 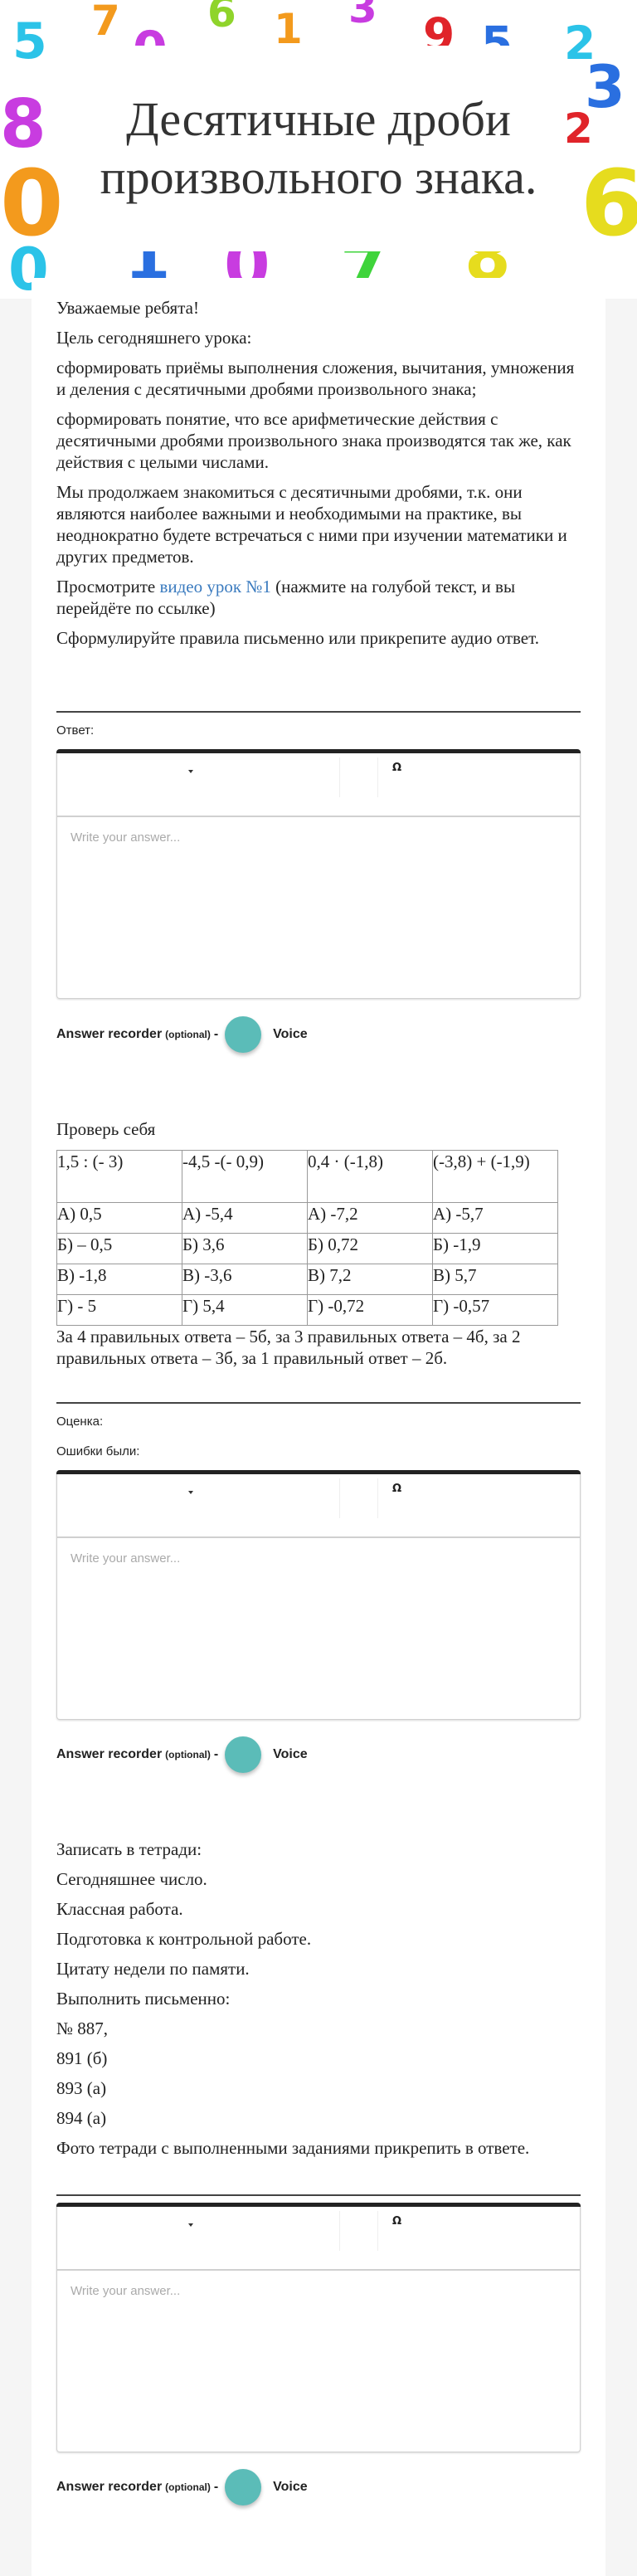 What do you see at coordinates (129, 1849) in the screenshot?
I see `homework-line: Записать в тетради:` at bounding box center [129, 1849].